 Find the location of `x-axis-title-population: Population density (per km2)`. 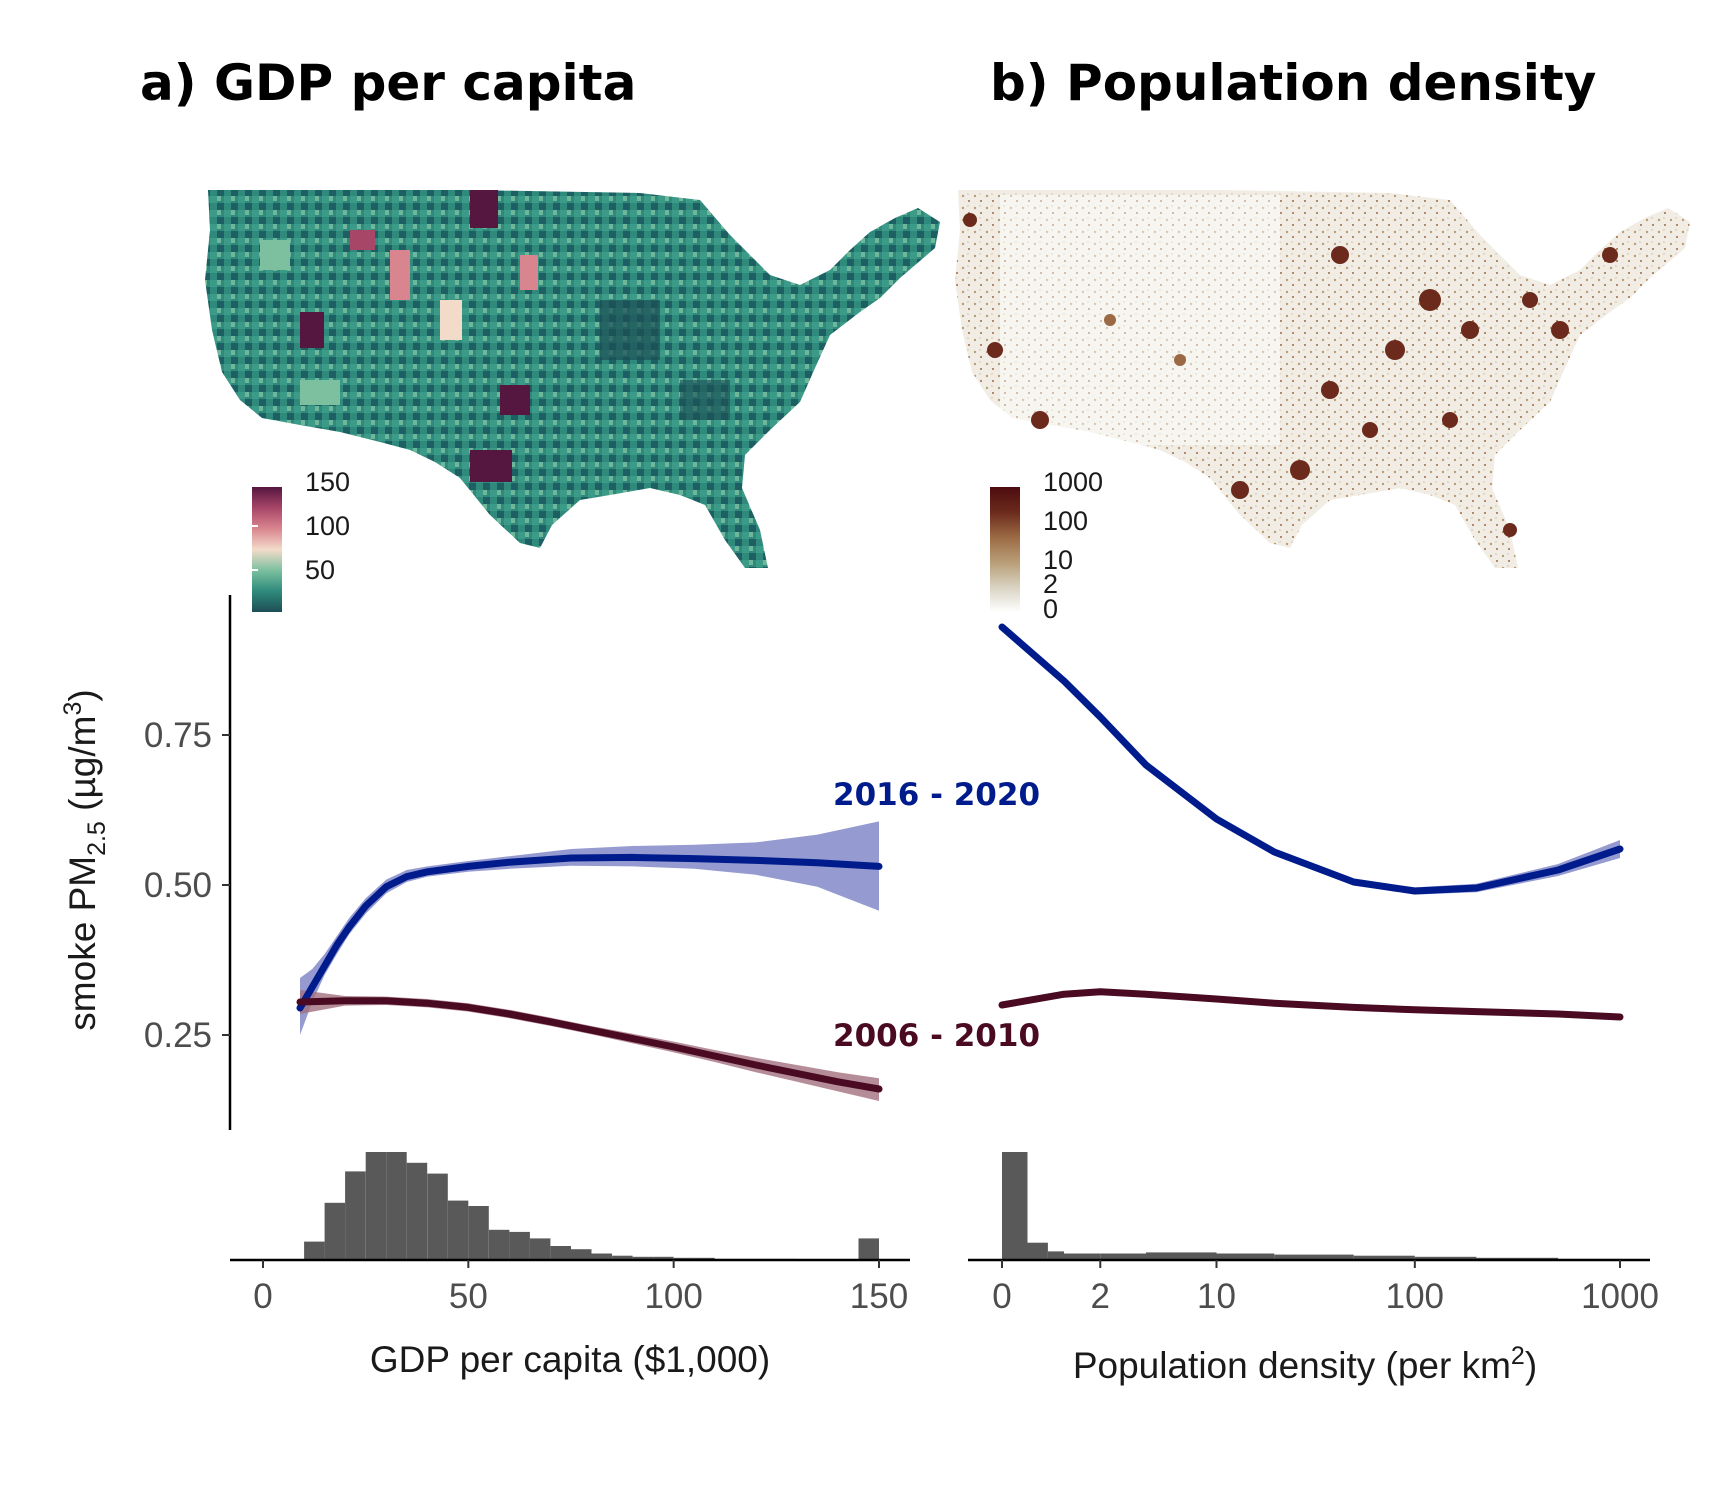

x-axis-title-population: Population density (per km2) is located at coordinates (1305, 1364).